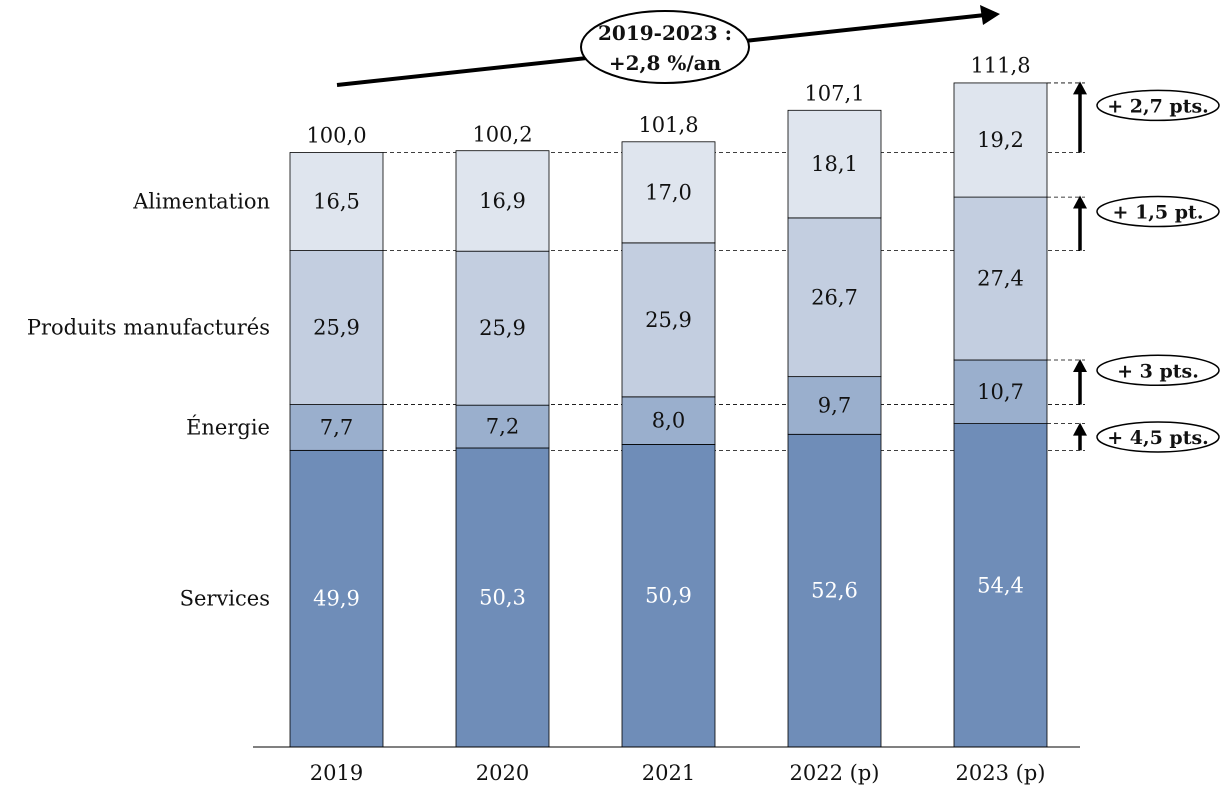 The width and height of the screenshot is (1226, 802). Describe the element at coordinates (1000, 65) in the screenshot. I see `total-value-label: 111,8` at that location.